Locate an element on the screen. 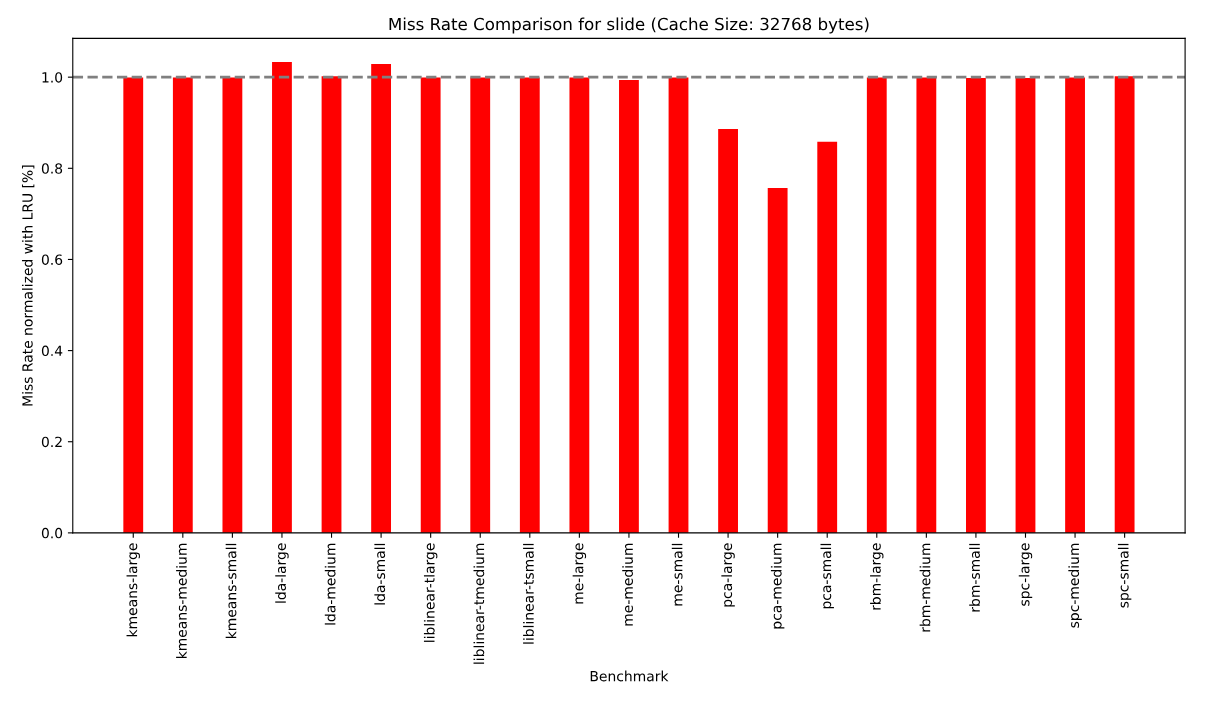 The width and height of the screenshot is (1213, 725). x-tick-label: spc-small is located at coordinates (1124, 575).